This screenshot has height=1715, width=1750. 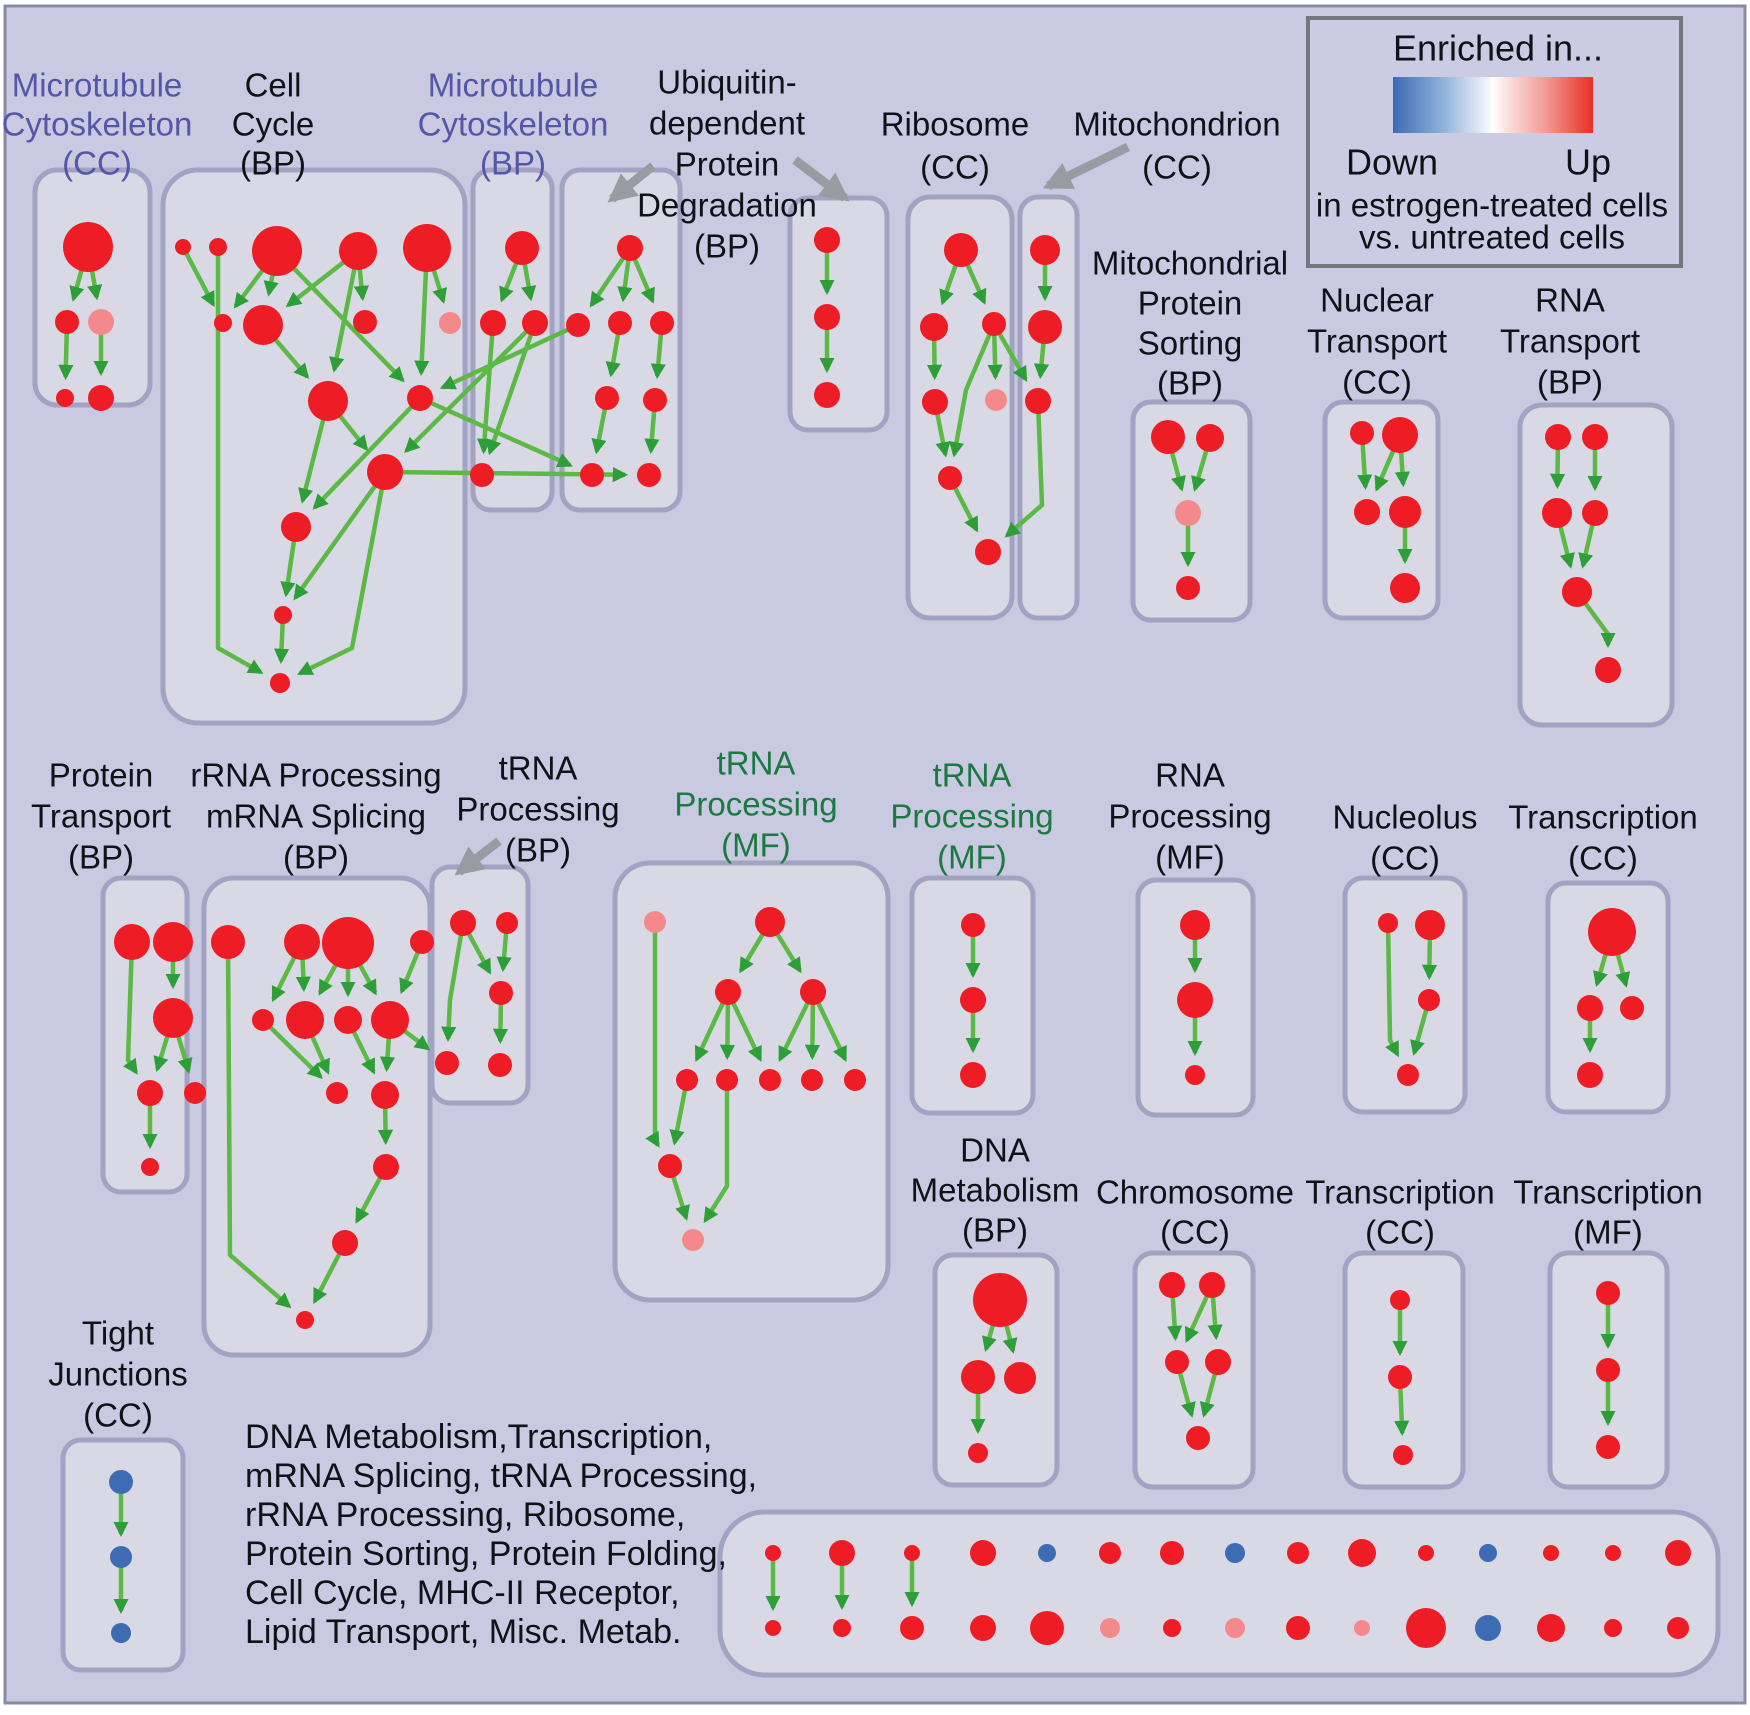 I want to click on node-rr3, so click(x=348, y=943).